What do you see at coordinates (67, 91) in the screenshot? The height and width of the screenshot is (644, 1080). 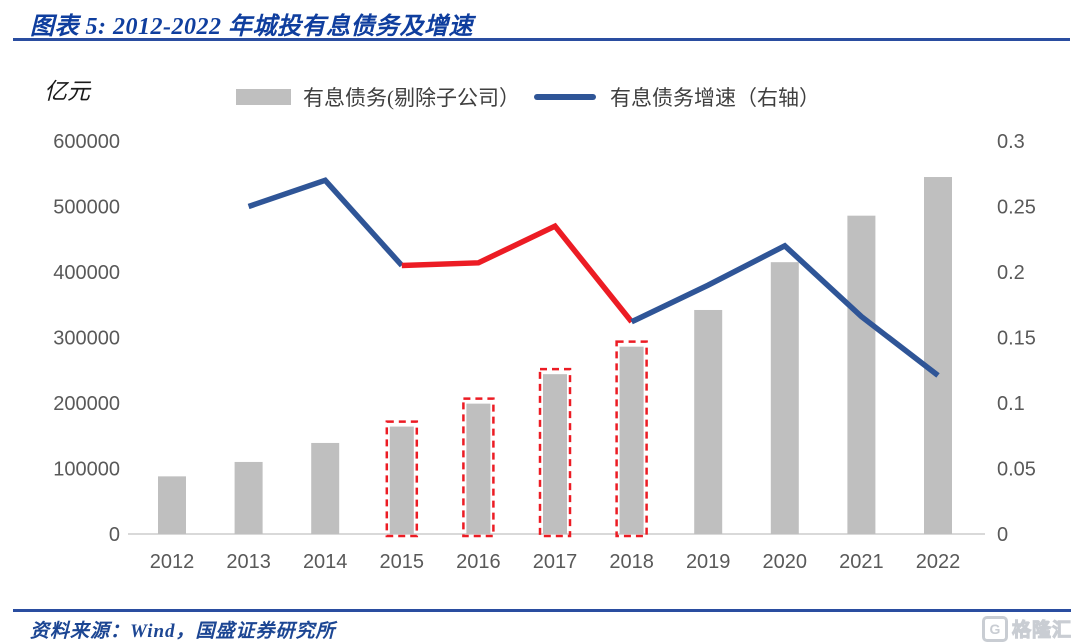 I see `left-axis-unit-label: 亿元` at bounding box center [67, 91].